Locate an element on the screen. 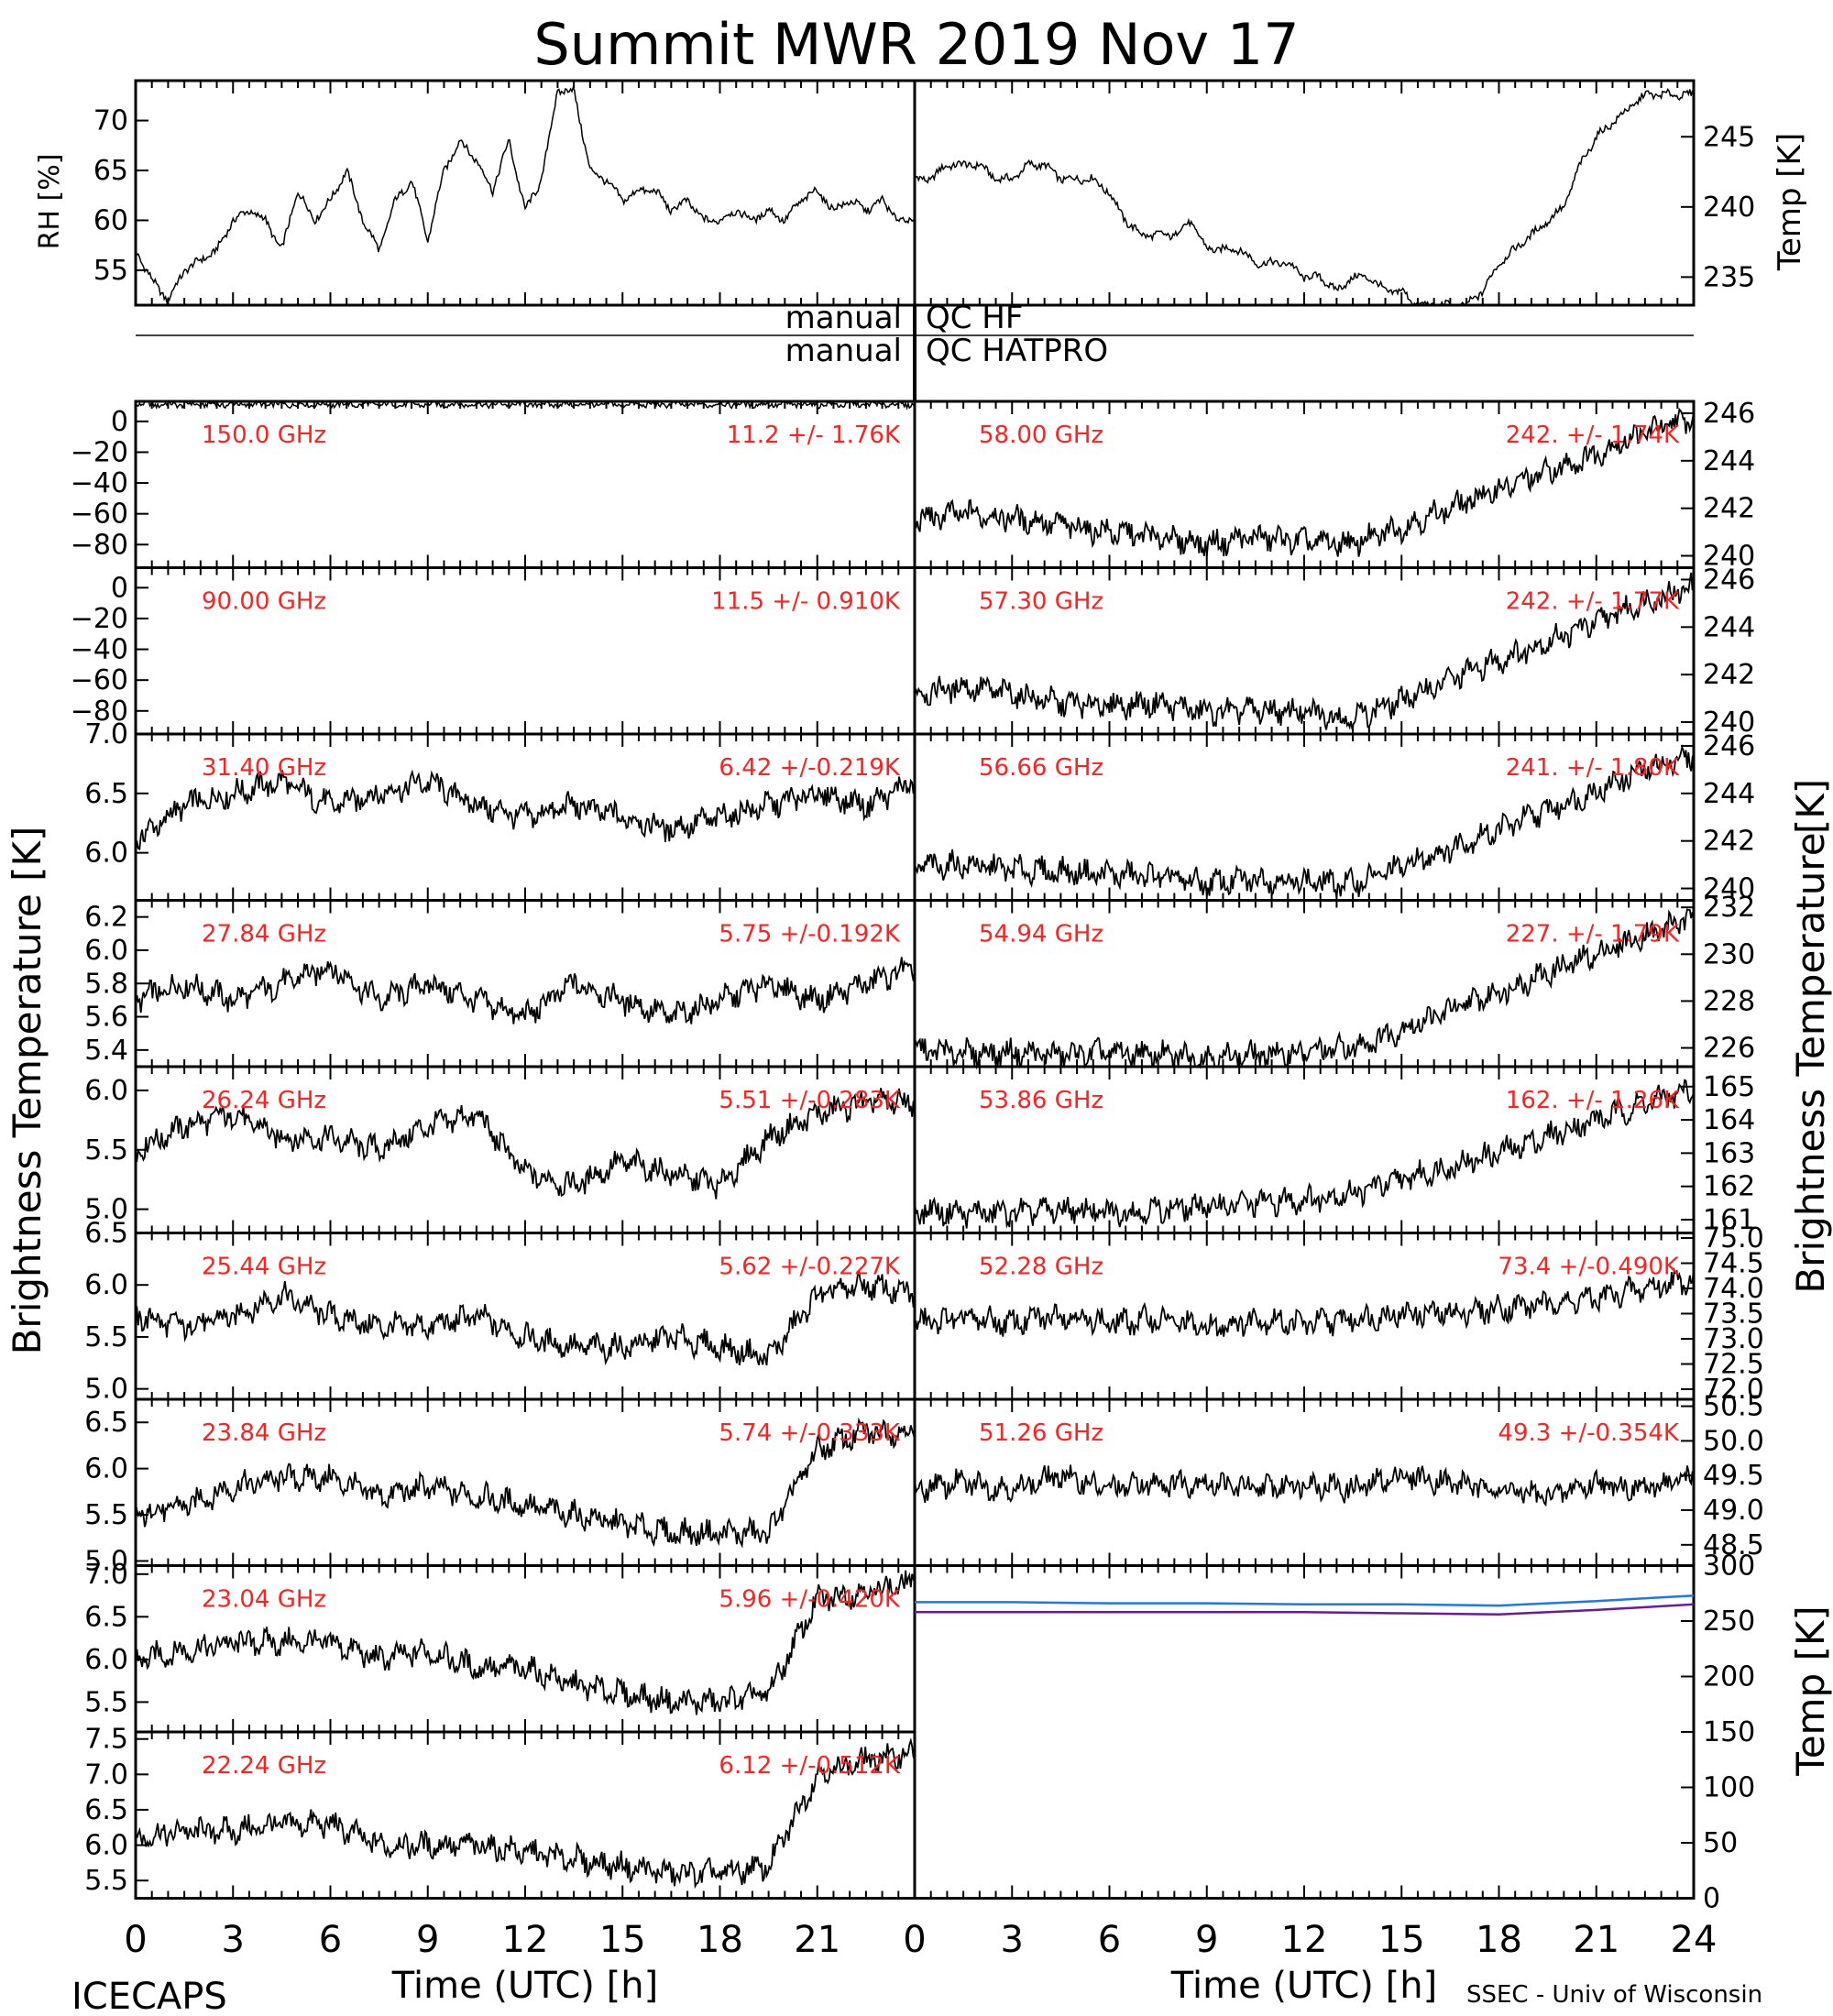 Image resolution: width=1833 pixels, height=2016 pixels. trace-57.30 is located at coordinates (1304, 651).